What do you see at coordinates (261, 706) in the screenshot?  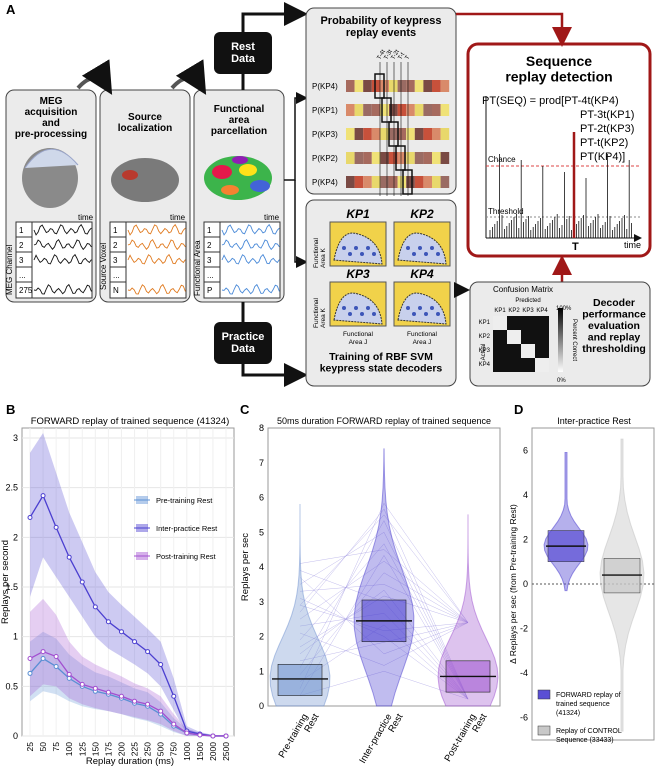 I see `y-tick: 0` at bounding box center [261, 706].